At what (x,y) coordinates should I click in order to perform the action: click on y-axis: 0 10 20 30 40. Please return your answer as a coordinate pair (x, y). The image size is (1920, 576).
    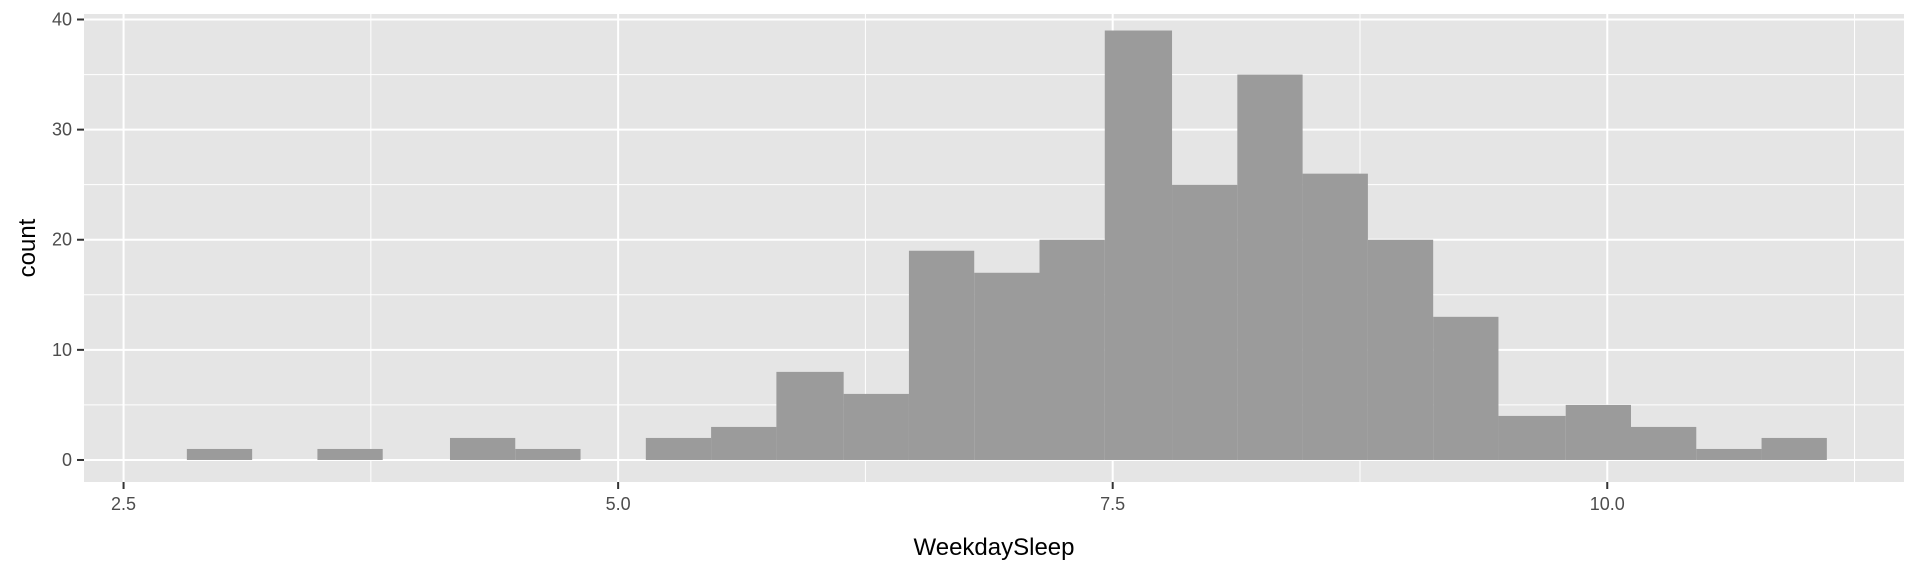
    Looking at the image, I should click on (68, 240).